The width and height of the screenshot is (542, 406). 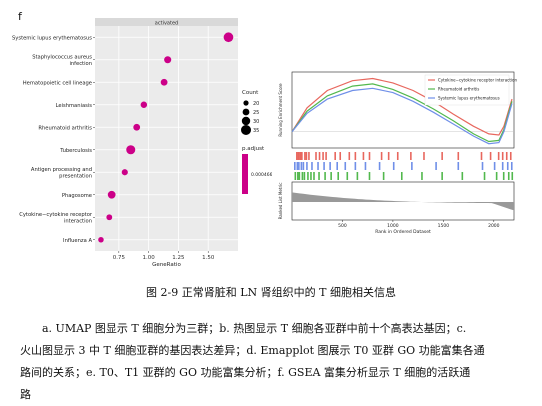 What do you see at coordinates (261, 175) in the screenshot?
I see `legend-padjust-label: 0.000466077` at bounding box center [261, 175].